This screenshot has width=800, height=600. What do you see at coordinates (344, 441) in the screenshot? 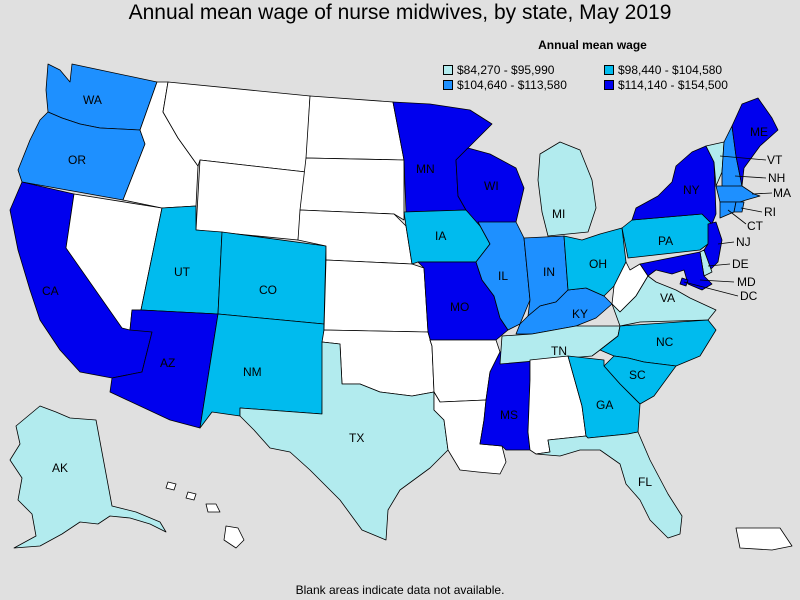
I see `state-TX` at bounding box center [344, 441].